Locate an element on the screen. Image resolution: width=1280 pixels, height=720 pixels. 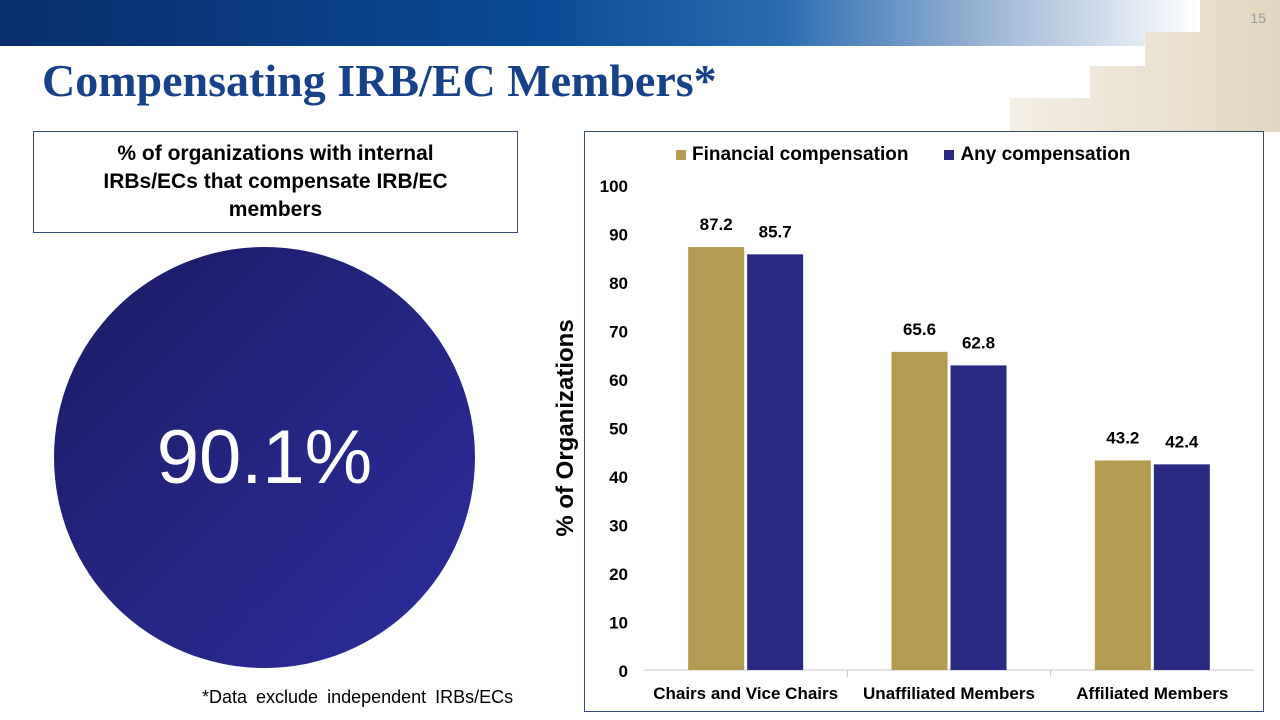
y-tick-label: 80 is located at coordinates (618, 283).